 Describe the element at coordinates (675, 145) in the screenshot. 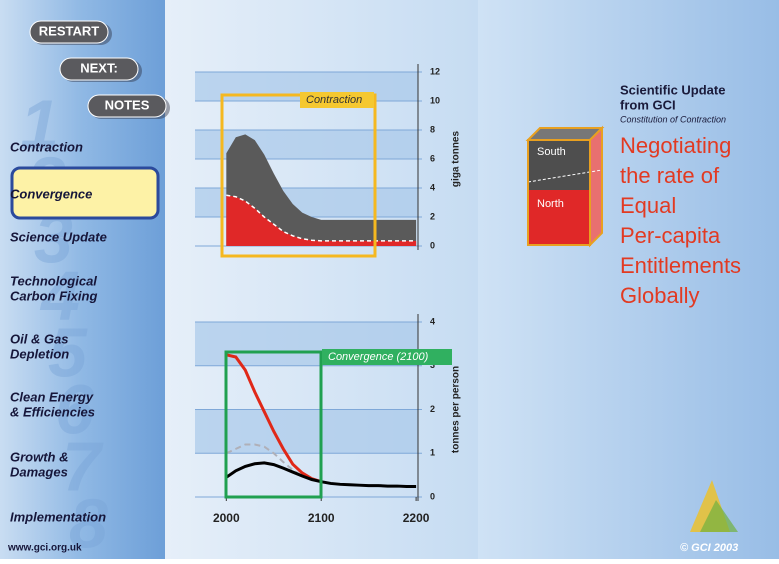

I see `headline-line: Negotiating` at that location.